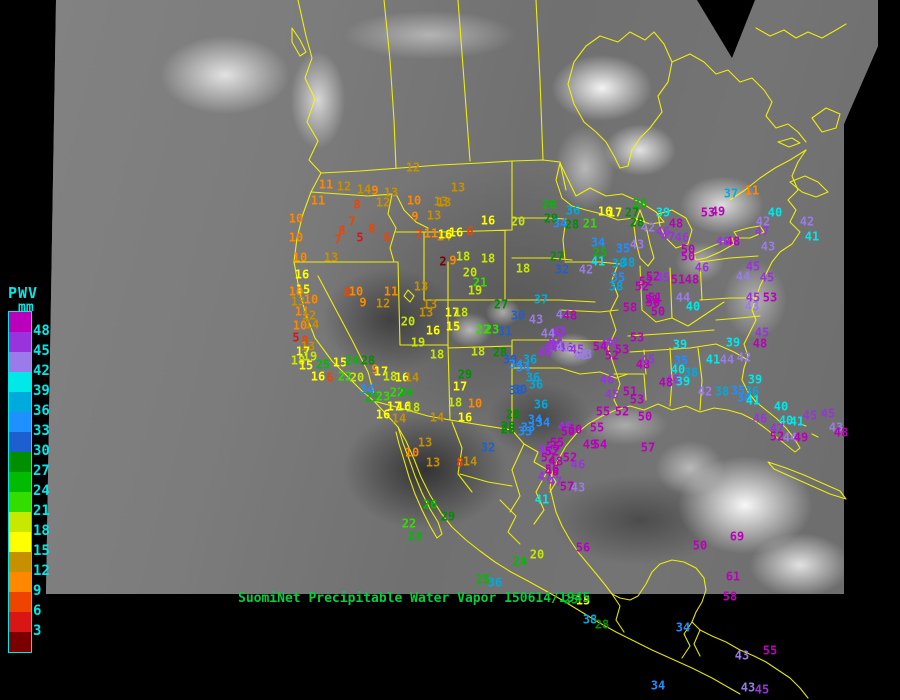 This screenshot has width=900, height=700. I want to click on station-pwv-value: 17, so click(303, 351).